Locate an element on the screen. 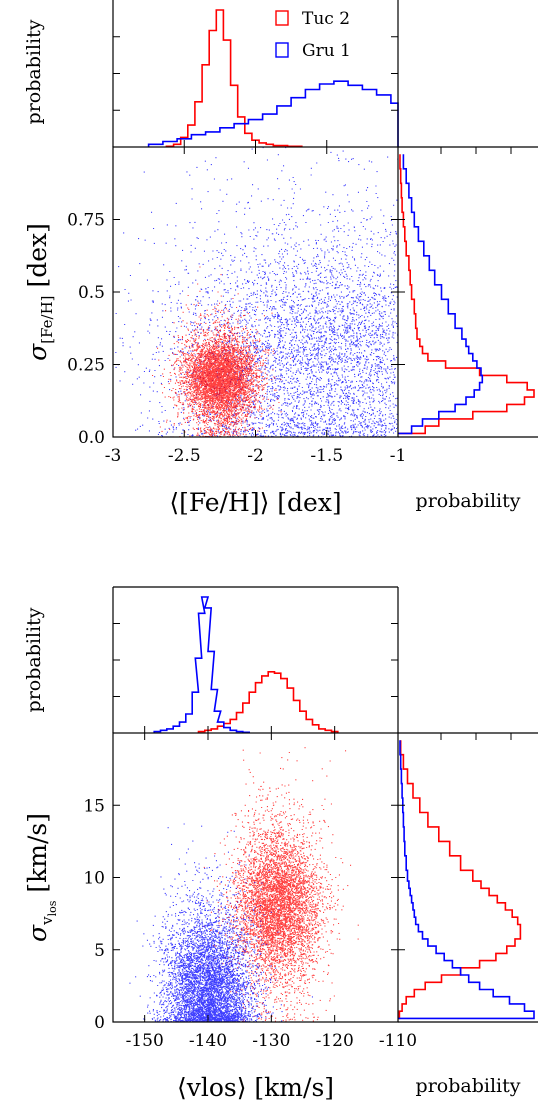 The height and width of the screenshot is (1111, 538). scatter-tuc-2-panel2 is located at coordinates (277, 884).